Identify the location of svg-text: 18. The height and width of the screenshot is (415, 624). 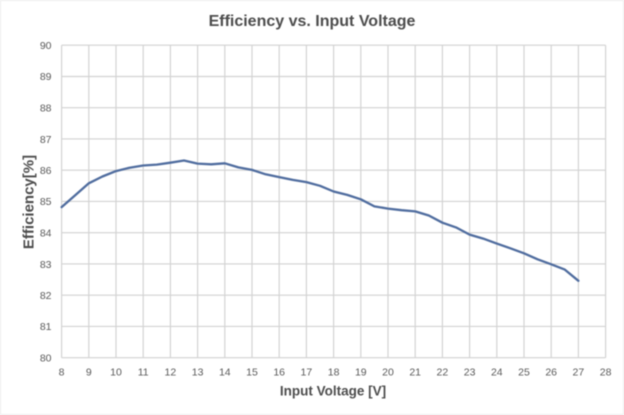
(334, 373).